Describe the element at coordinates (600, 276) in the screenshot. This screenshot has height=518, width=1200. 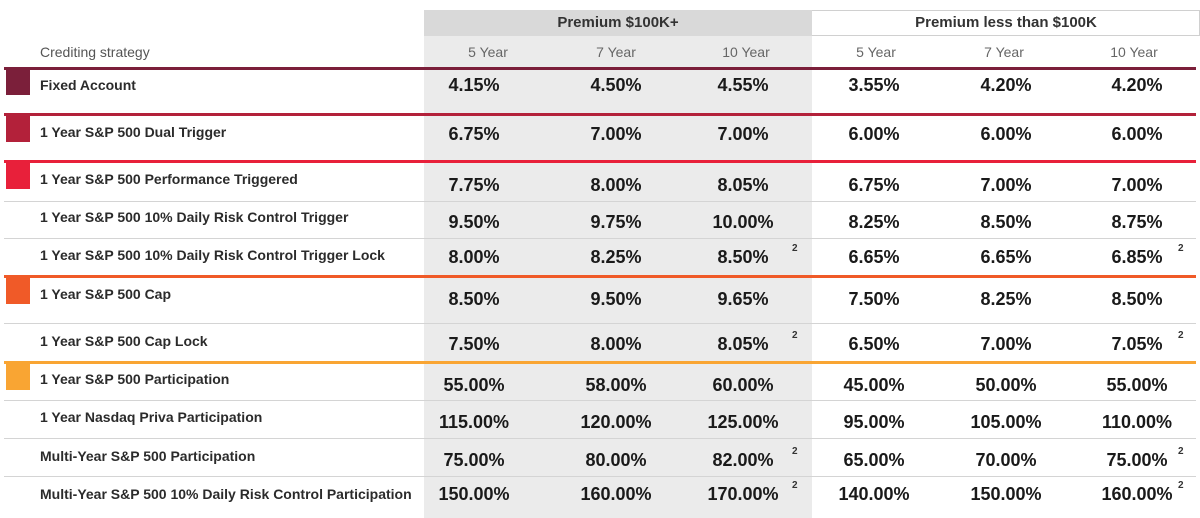
I see `section-divider-cap` at that location.